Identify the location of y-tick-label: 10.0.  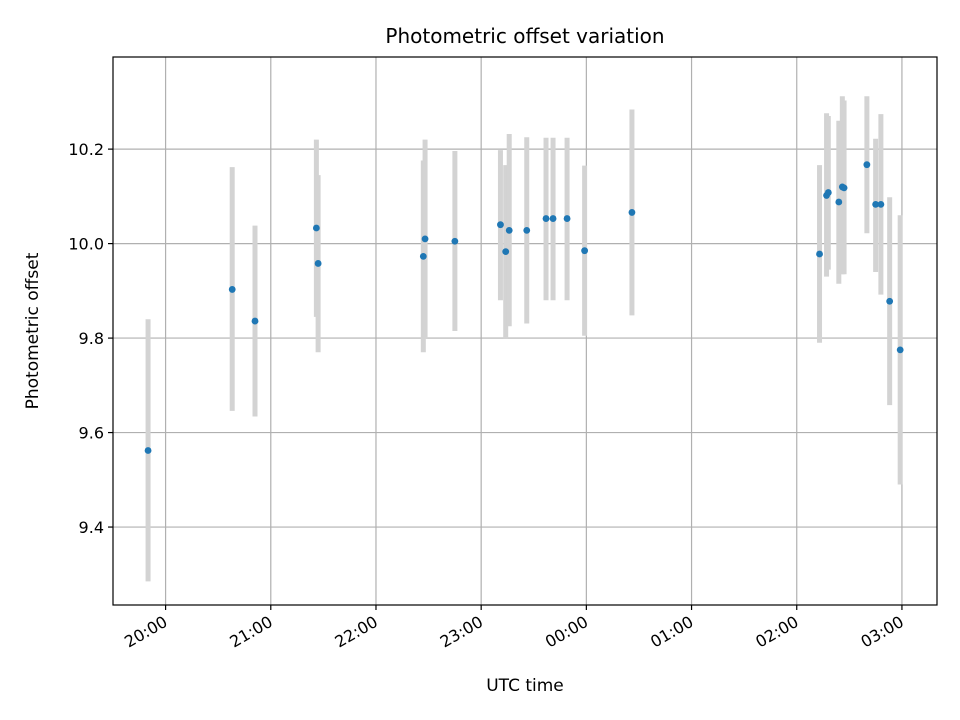
(86, 244).